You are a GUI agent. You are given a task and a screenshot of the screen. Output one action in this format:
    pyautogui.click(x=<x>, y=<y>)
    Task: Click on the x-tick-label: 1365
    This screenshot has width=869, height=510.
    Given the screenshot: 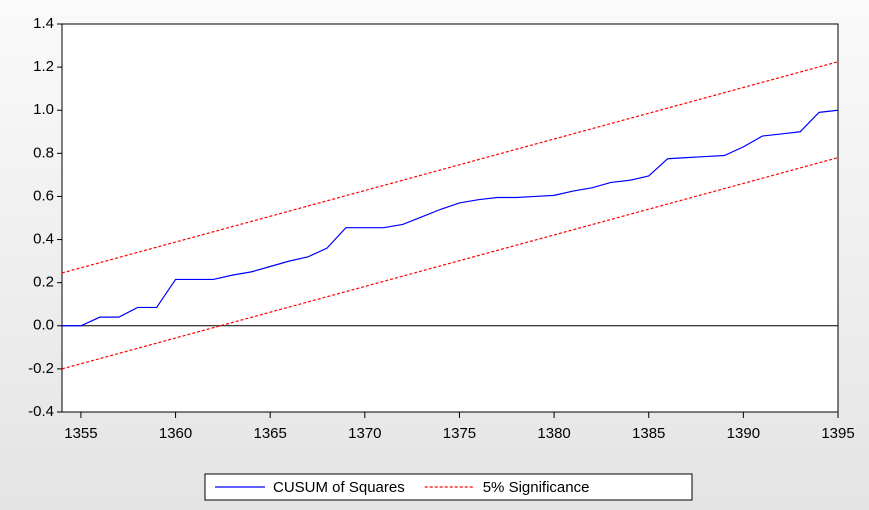 What is the action you would take?
    pyautogui.click(x=270, y=433)
    